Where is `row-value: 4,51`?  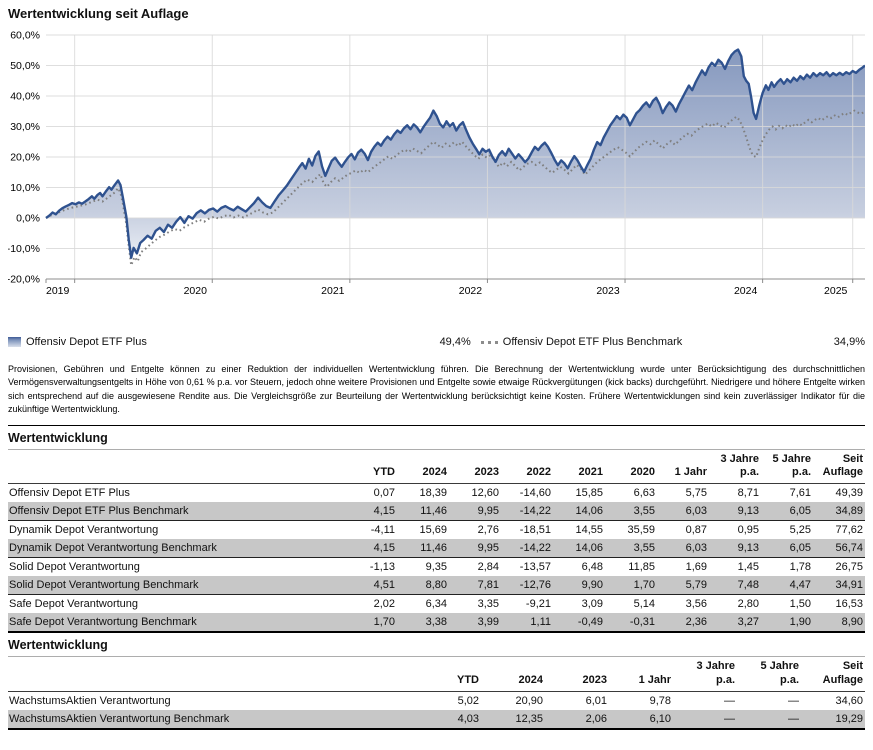 row-value: 4,51 is located at coordinates (384, 585).